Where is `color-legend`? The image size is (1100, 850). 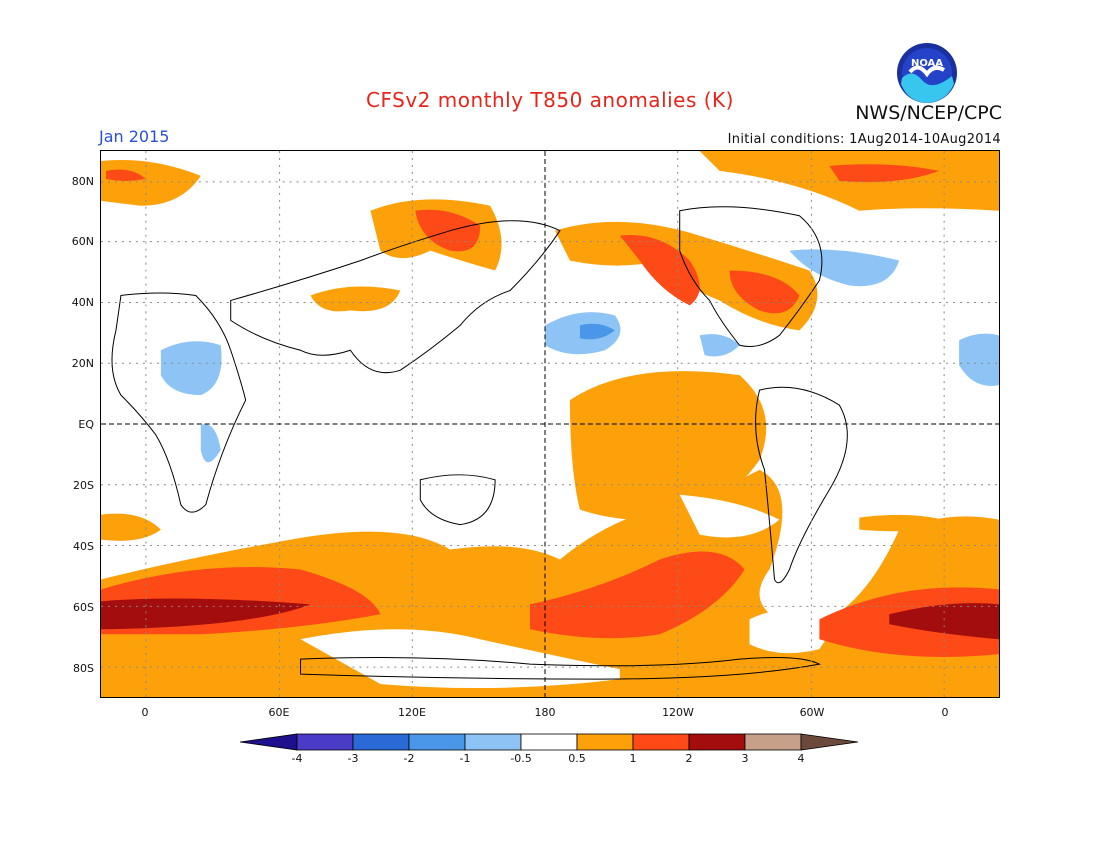 color-legend is located at coordinates (549, 742).